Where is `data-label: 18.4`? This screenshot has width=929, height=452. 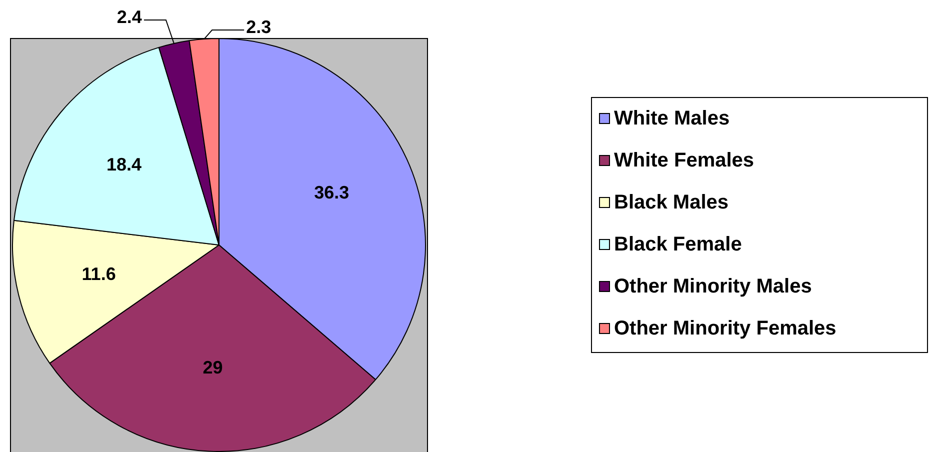 data-label: 18.4 is located at coordinates (124, 164).